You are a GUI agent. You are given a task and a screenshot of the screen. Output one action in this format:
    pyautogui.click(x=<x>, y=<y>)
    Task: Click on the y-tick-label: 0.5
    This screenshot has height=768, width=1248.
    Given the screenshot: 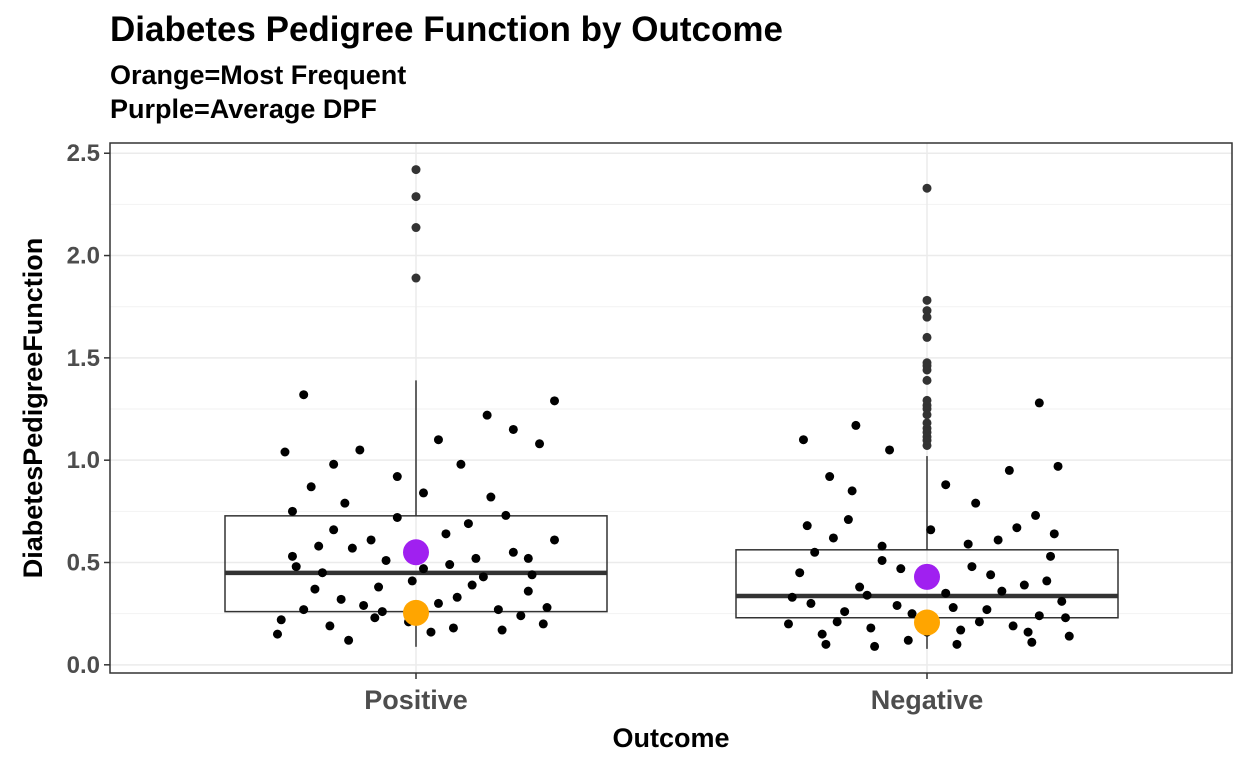 What is the action you would take?
    pyautogui.click(x=83, y=562)
    